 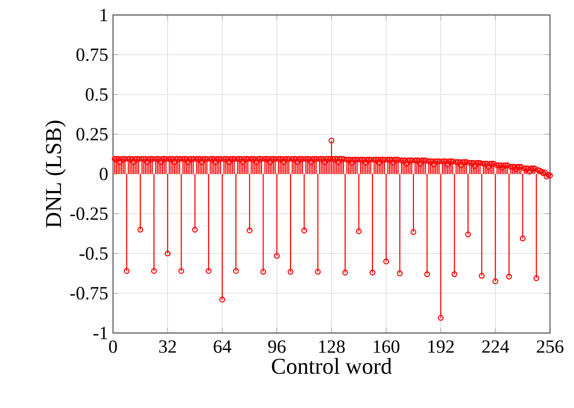 What do you see at coordinates (104, 15) in the screenshot?
I see `y-tick-label: 1` at bounding box center [104, 15].